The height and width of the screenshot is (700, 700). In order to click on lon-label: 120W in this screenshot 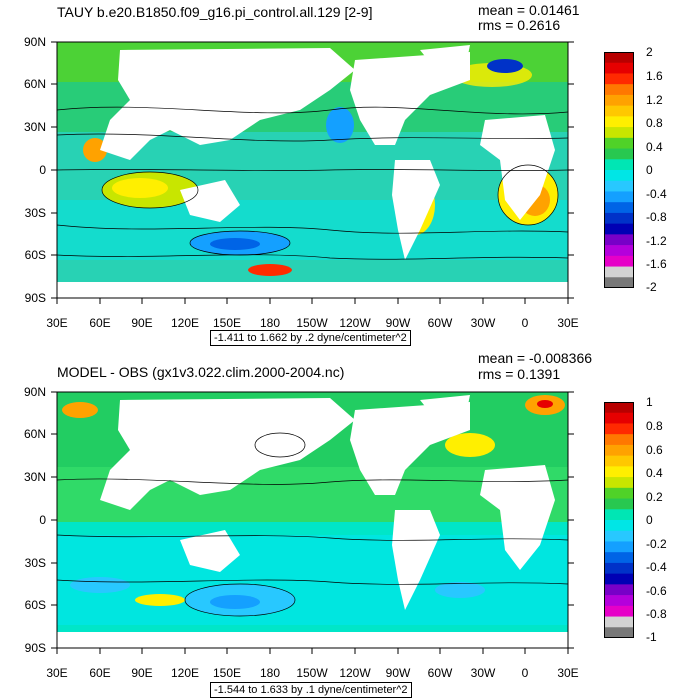, I will do `click(355, 673)`.